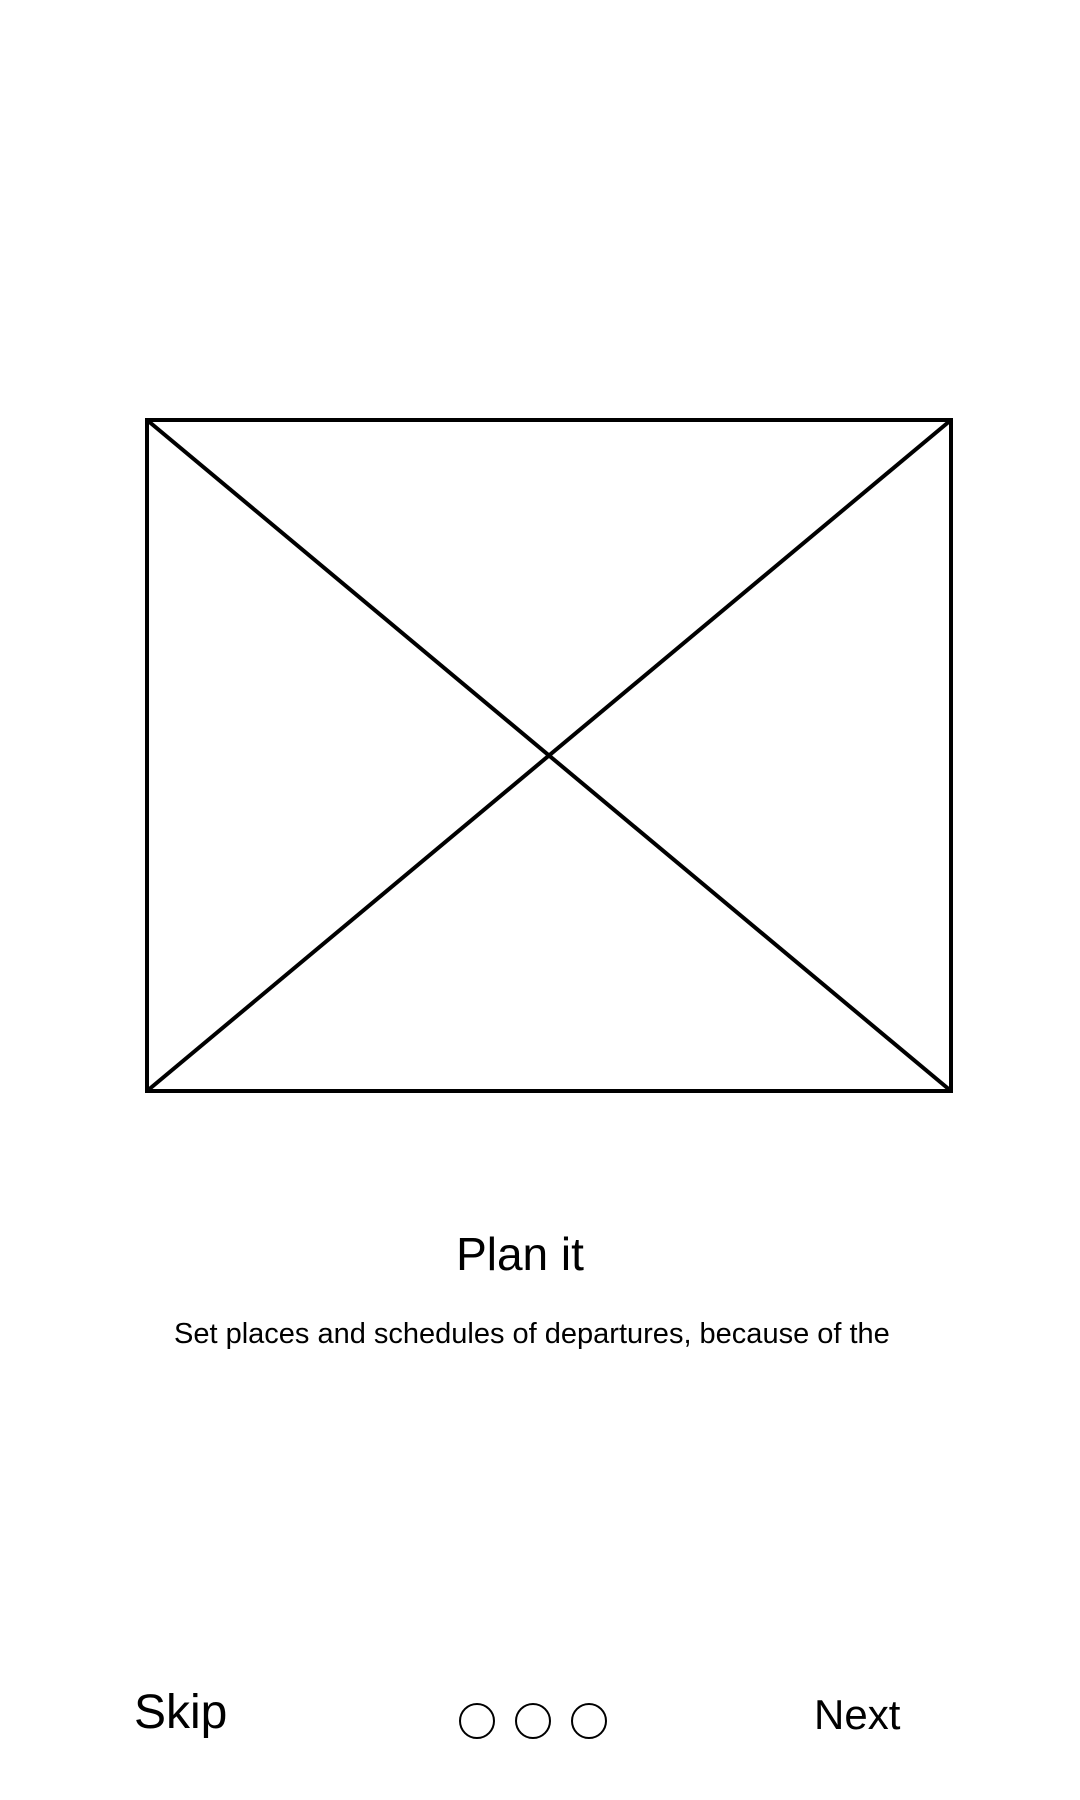 This screenshot has height=1800, width=1080. I want to click on skip-button: Skip, so click(181, 1712).